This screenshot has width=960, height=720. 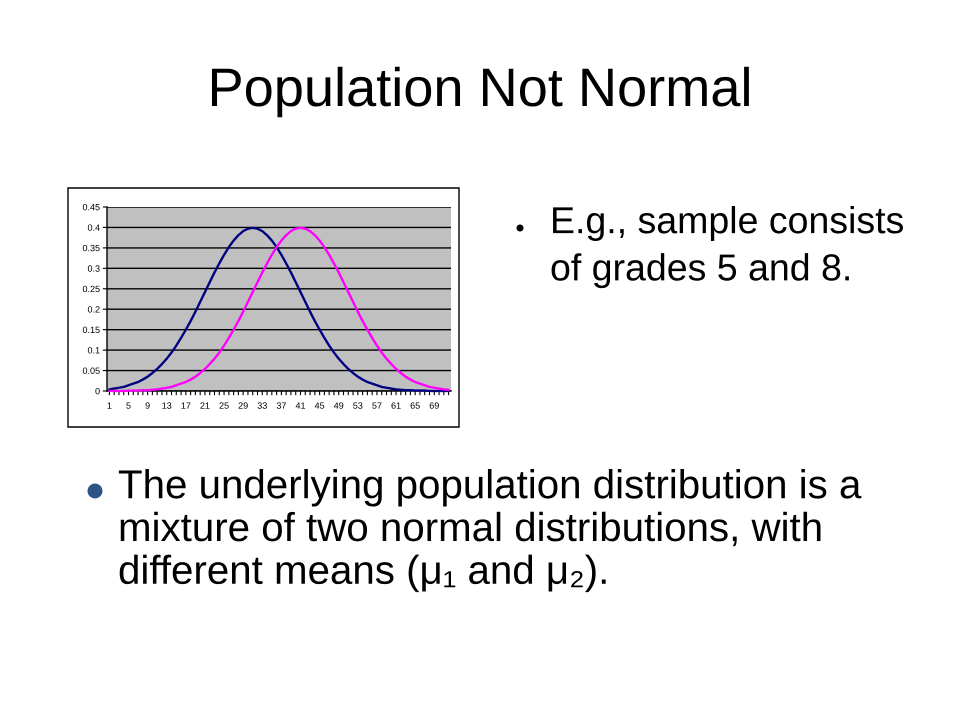 What do you see at coordinates (727, 247) in the screenshot?
I see `text: E.g., sample consists of grades 5 and 8.` at bounding box center [727, 247].